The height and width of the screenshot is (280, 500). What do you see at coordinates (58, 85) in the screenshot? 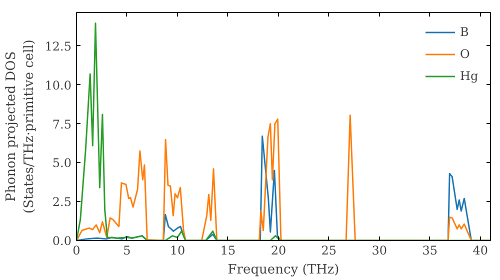
I see `y-tick-label: 10.0` at bounding box center [58, 85].